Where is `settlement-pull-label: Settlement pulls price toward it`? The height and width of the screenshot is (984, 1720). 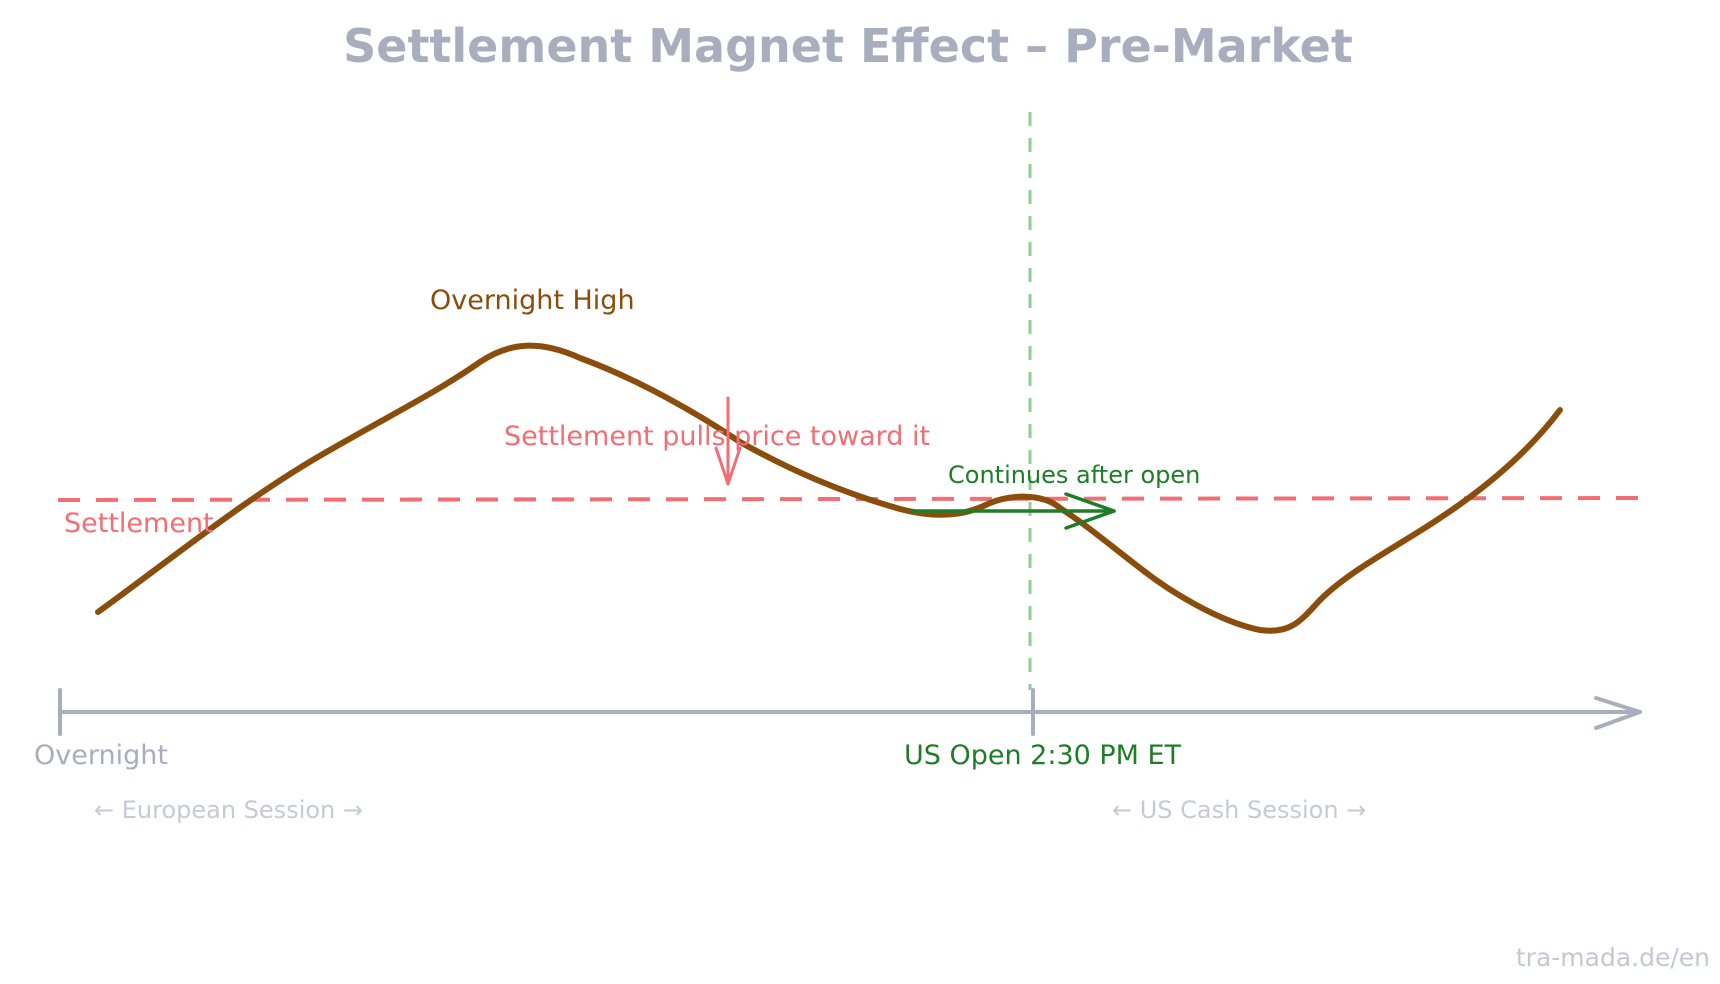 settlement-pull-label: Settlement pulls price toward it is located at coordinates (717, 436).